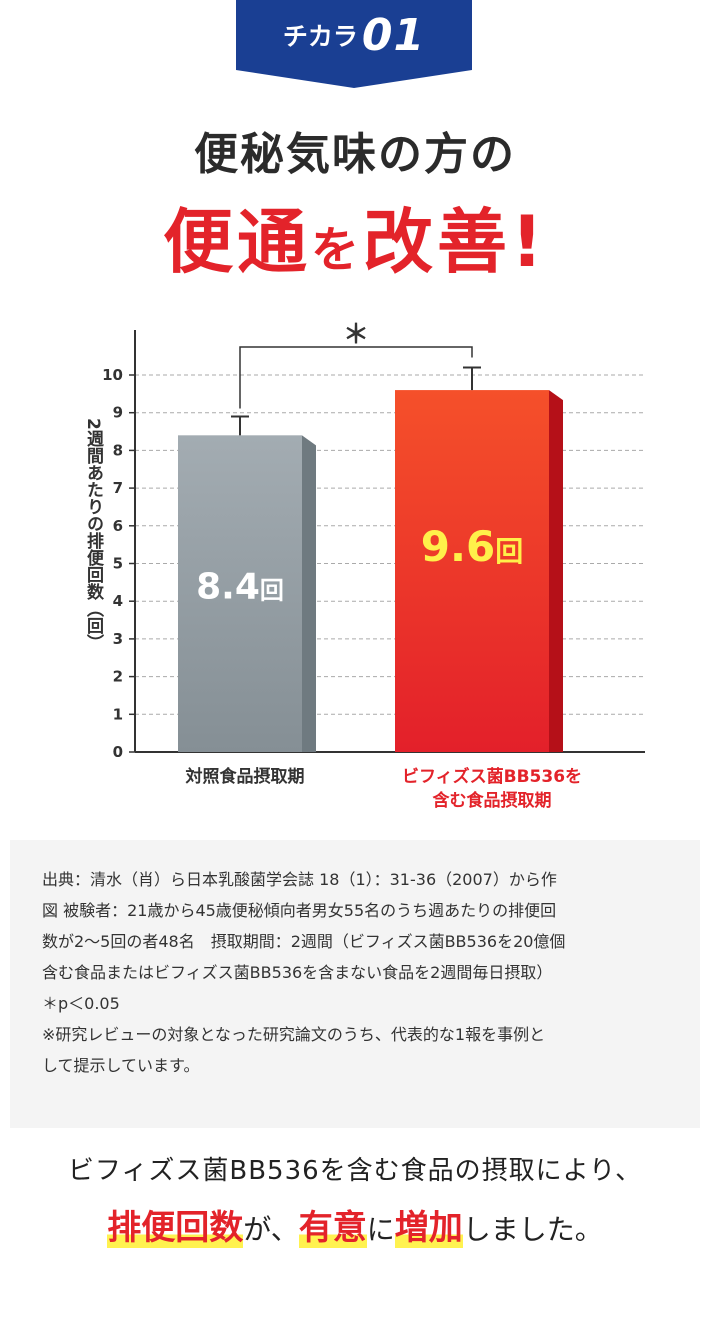 The height and width of the screenshot is (1340, 710). What do you see at coordinates (118, 677) in the screenshot?
I see `y-tick-label: 2` at bounding box center [118, 677].